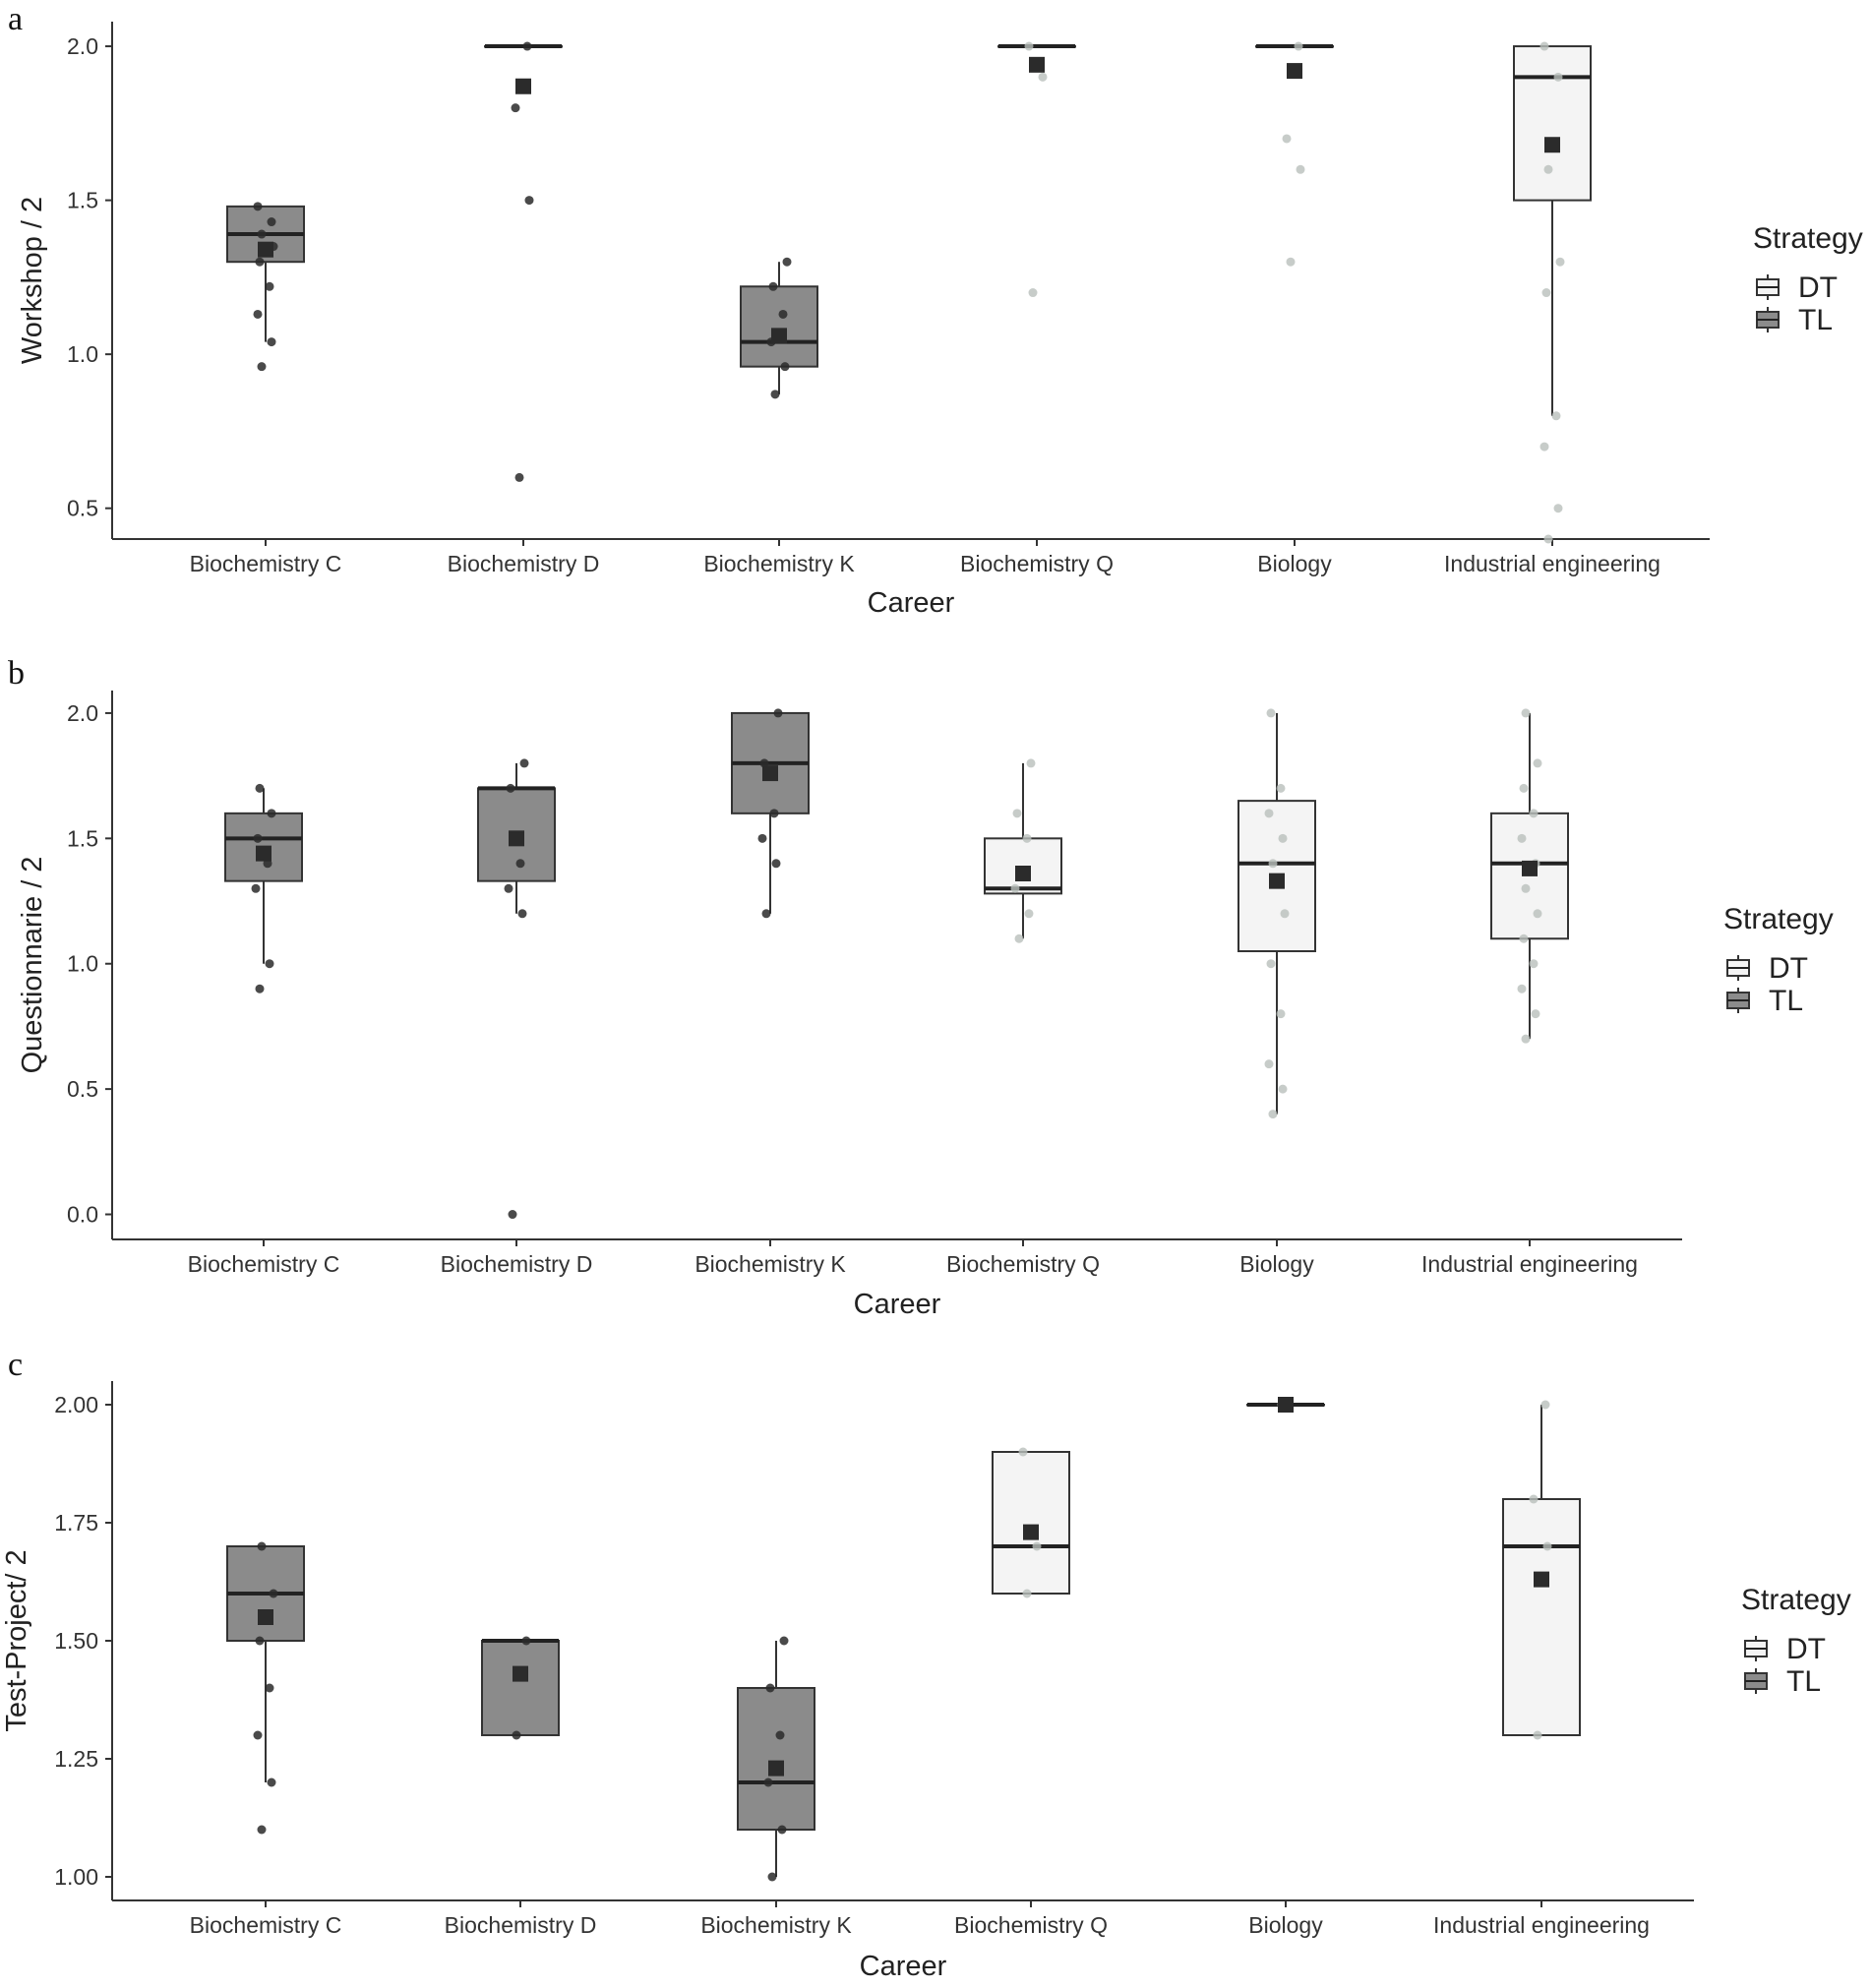  Describe the element at coordinates (776, 1925) in the screenshot. I see `x-tick-label-biochemistry-k: Biochemistry K` at that location.